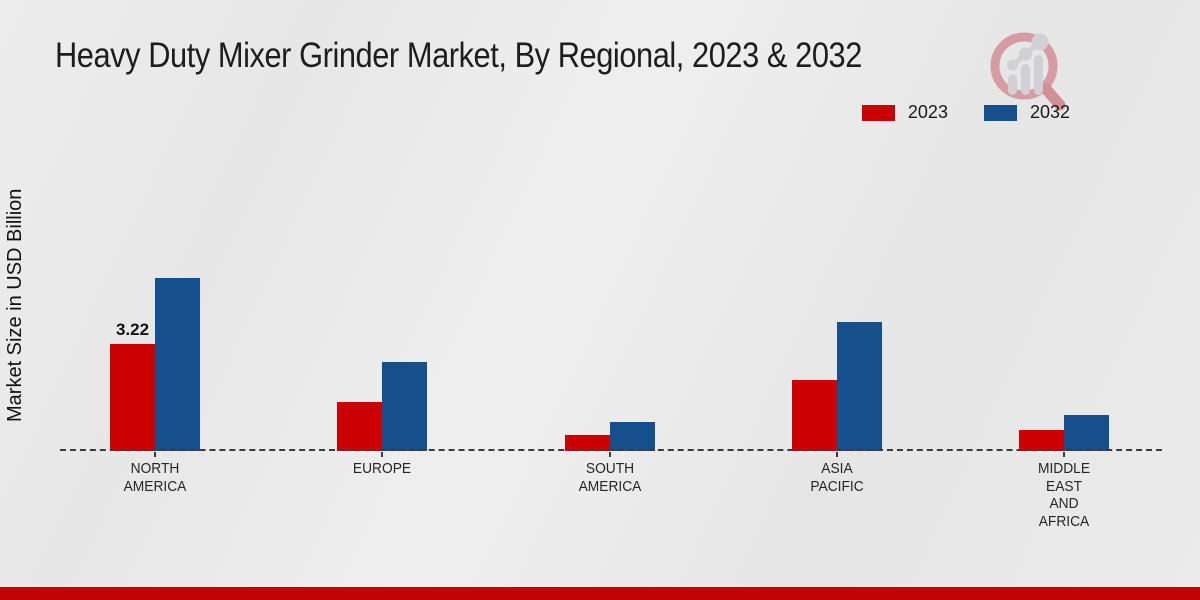 Image resolution: width=1200 pixels, height=600 pixels. I want to click on x-axis-tick-south-america, so click(609, 454).